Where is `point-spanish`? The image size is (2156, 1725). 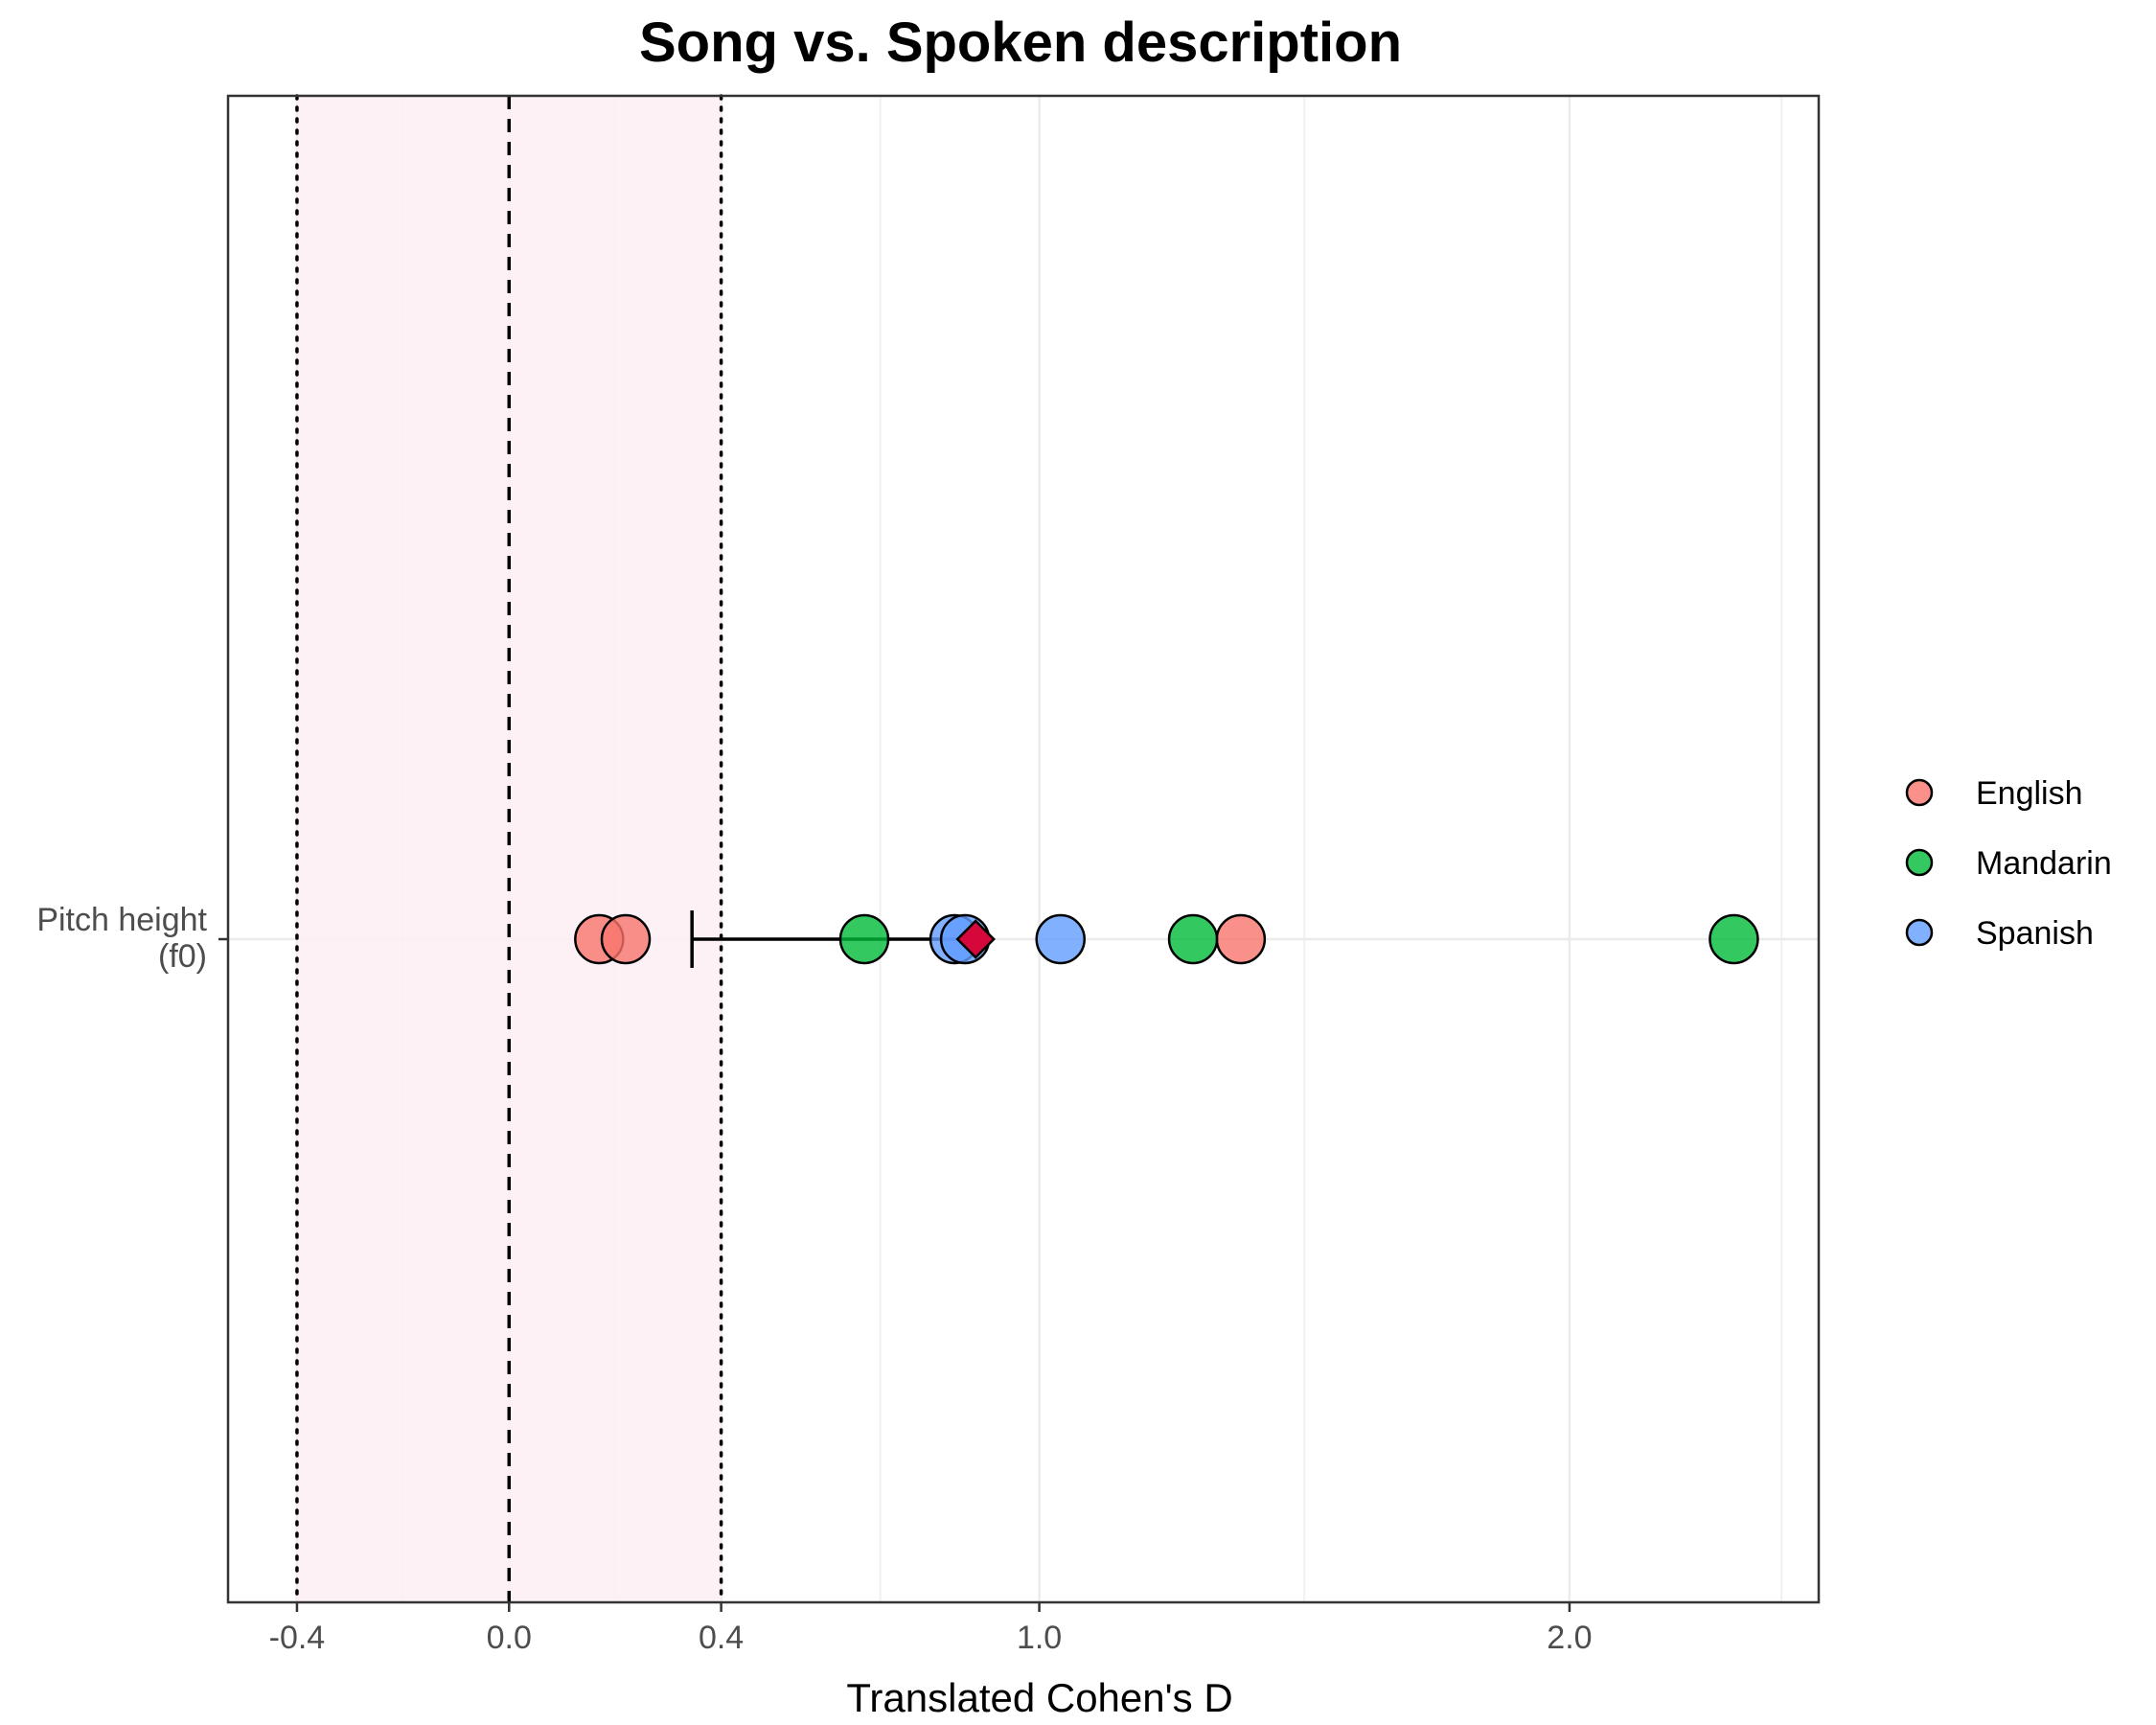
point-spanish is located at coordinates (1060, 939).